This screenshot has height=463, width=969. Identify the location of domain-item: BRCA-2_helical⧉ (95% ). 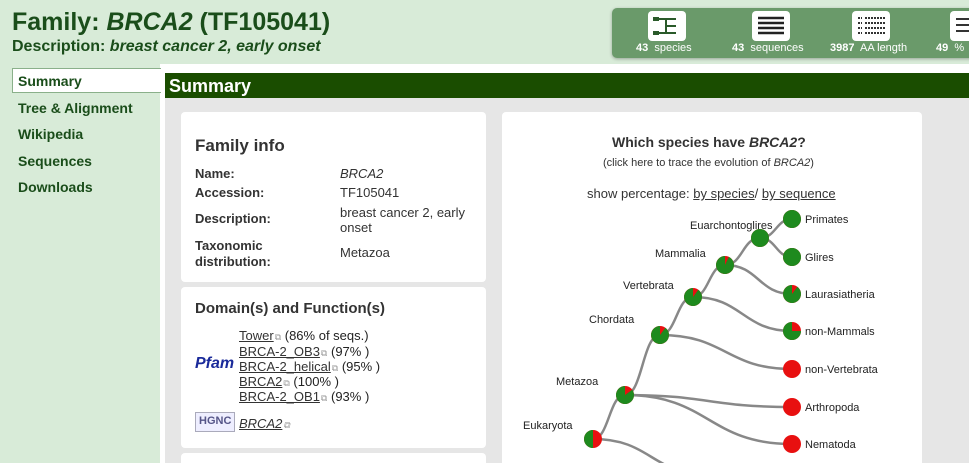
(310, 366).